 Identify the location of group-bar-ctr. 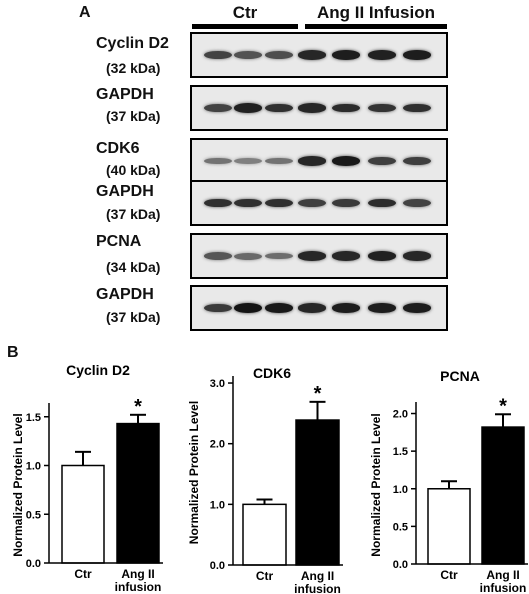
(245, 26).